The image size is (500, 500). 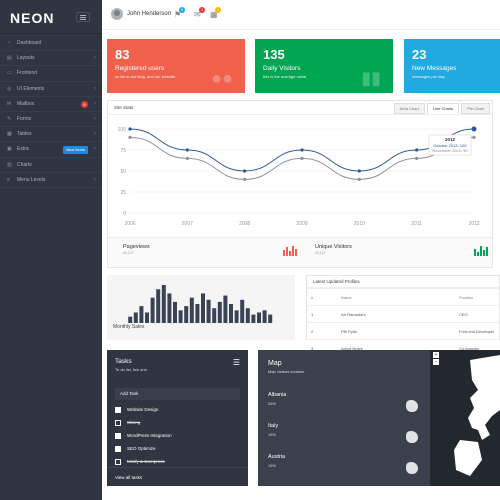 I want to click on avatar, so click(x=117, y=14).